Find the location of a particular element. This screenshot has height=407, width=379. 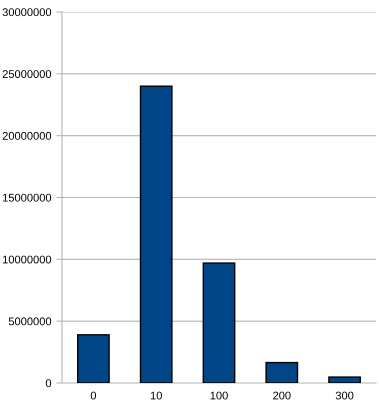

y-tick-label: 20000000 is located at coordinates (27, 136).